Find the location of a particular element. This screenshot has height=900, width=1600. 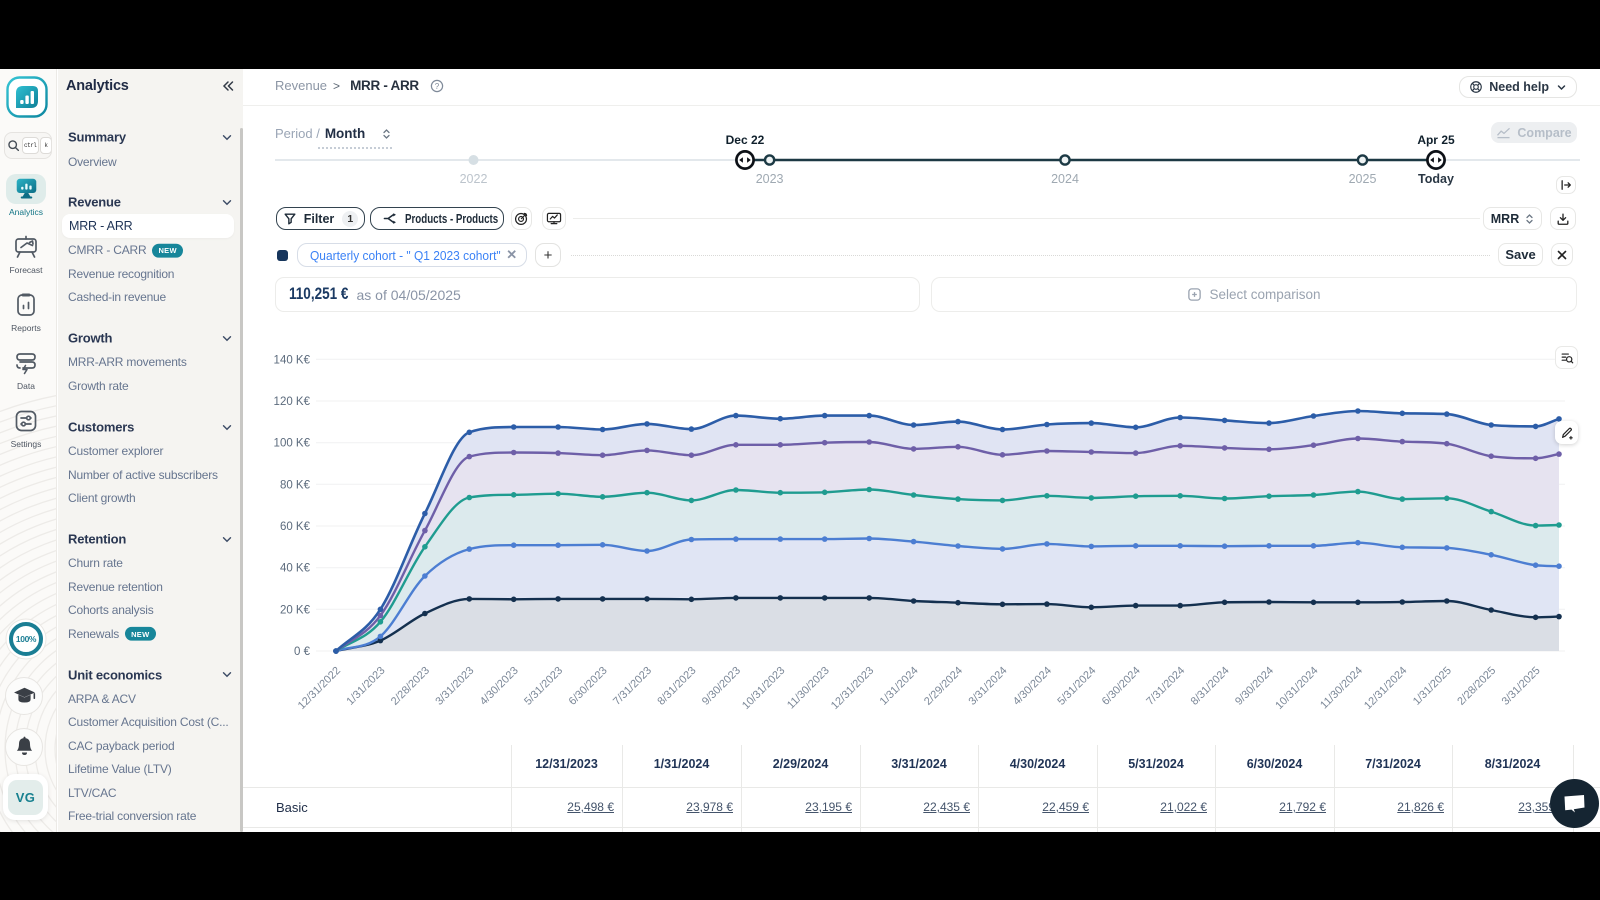

svg-text: 20 K€ is located at coordinates (295, 610).